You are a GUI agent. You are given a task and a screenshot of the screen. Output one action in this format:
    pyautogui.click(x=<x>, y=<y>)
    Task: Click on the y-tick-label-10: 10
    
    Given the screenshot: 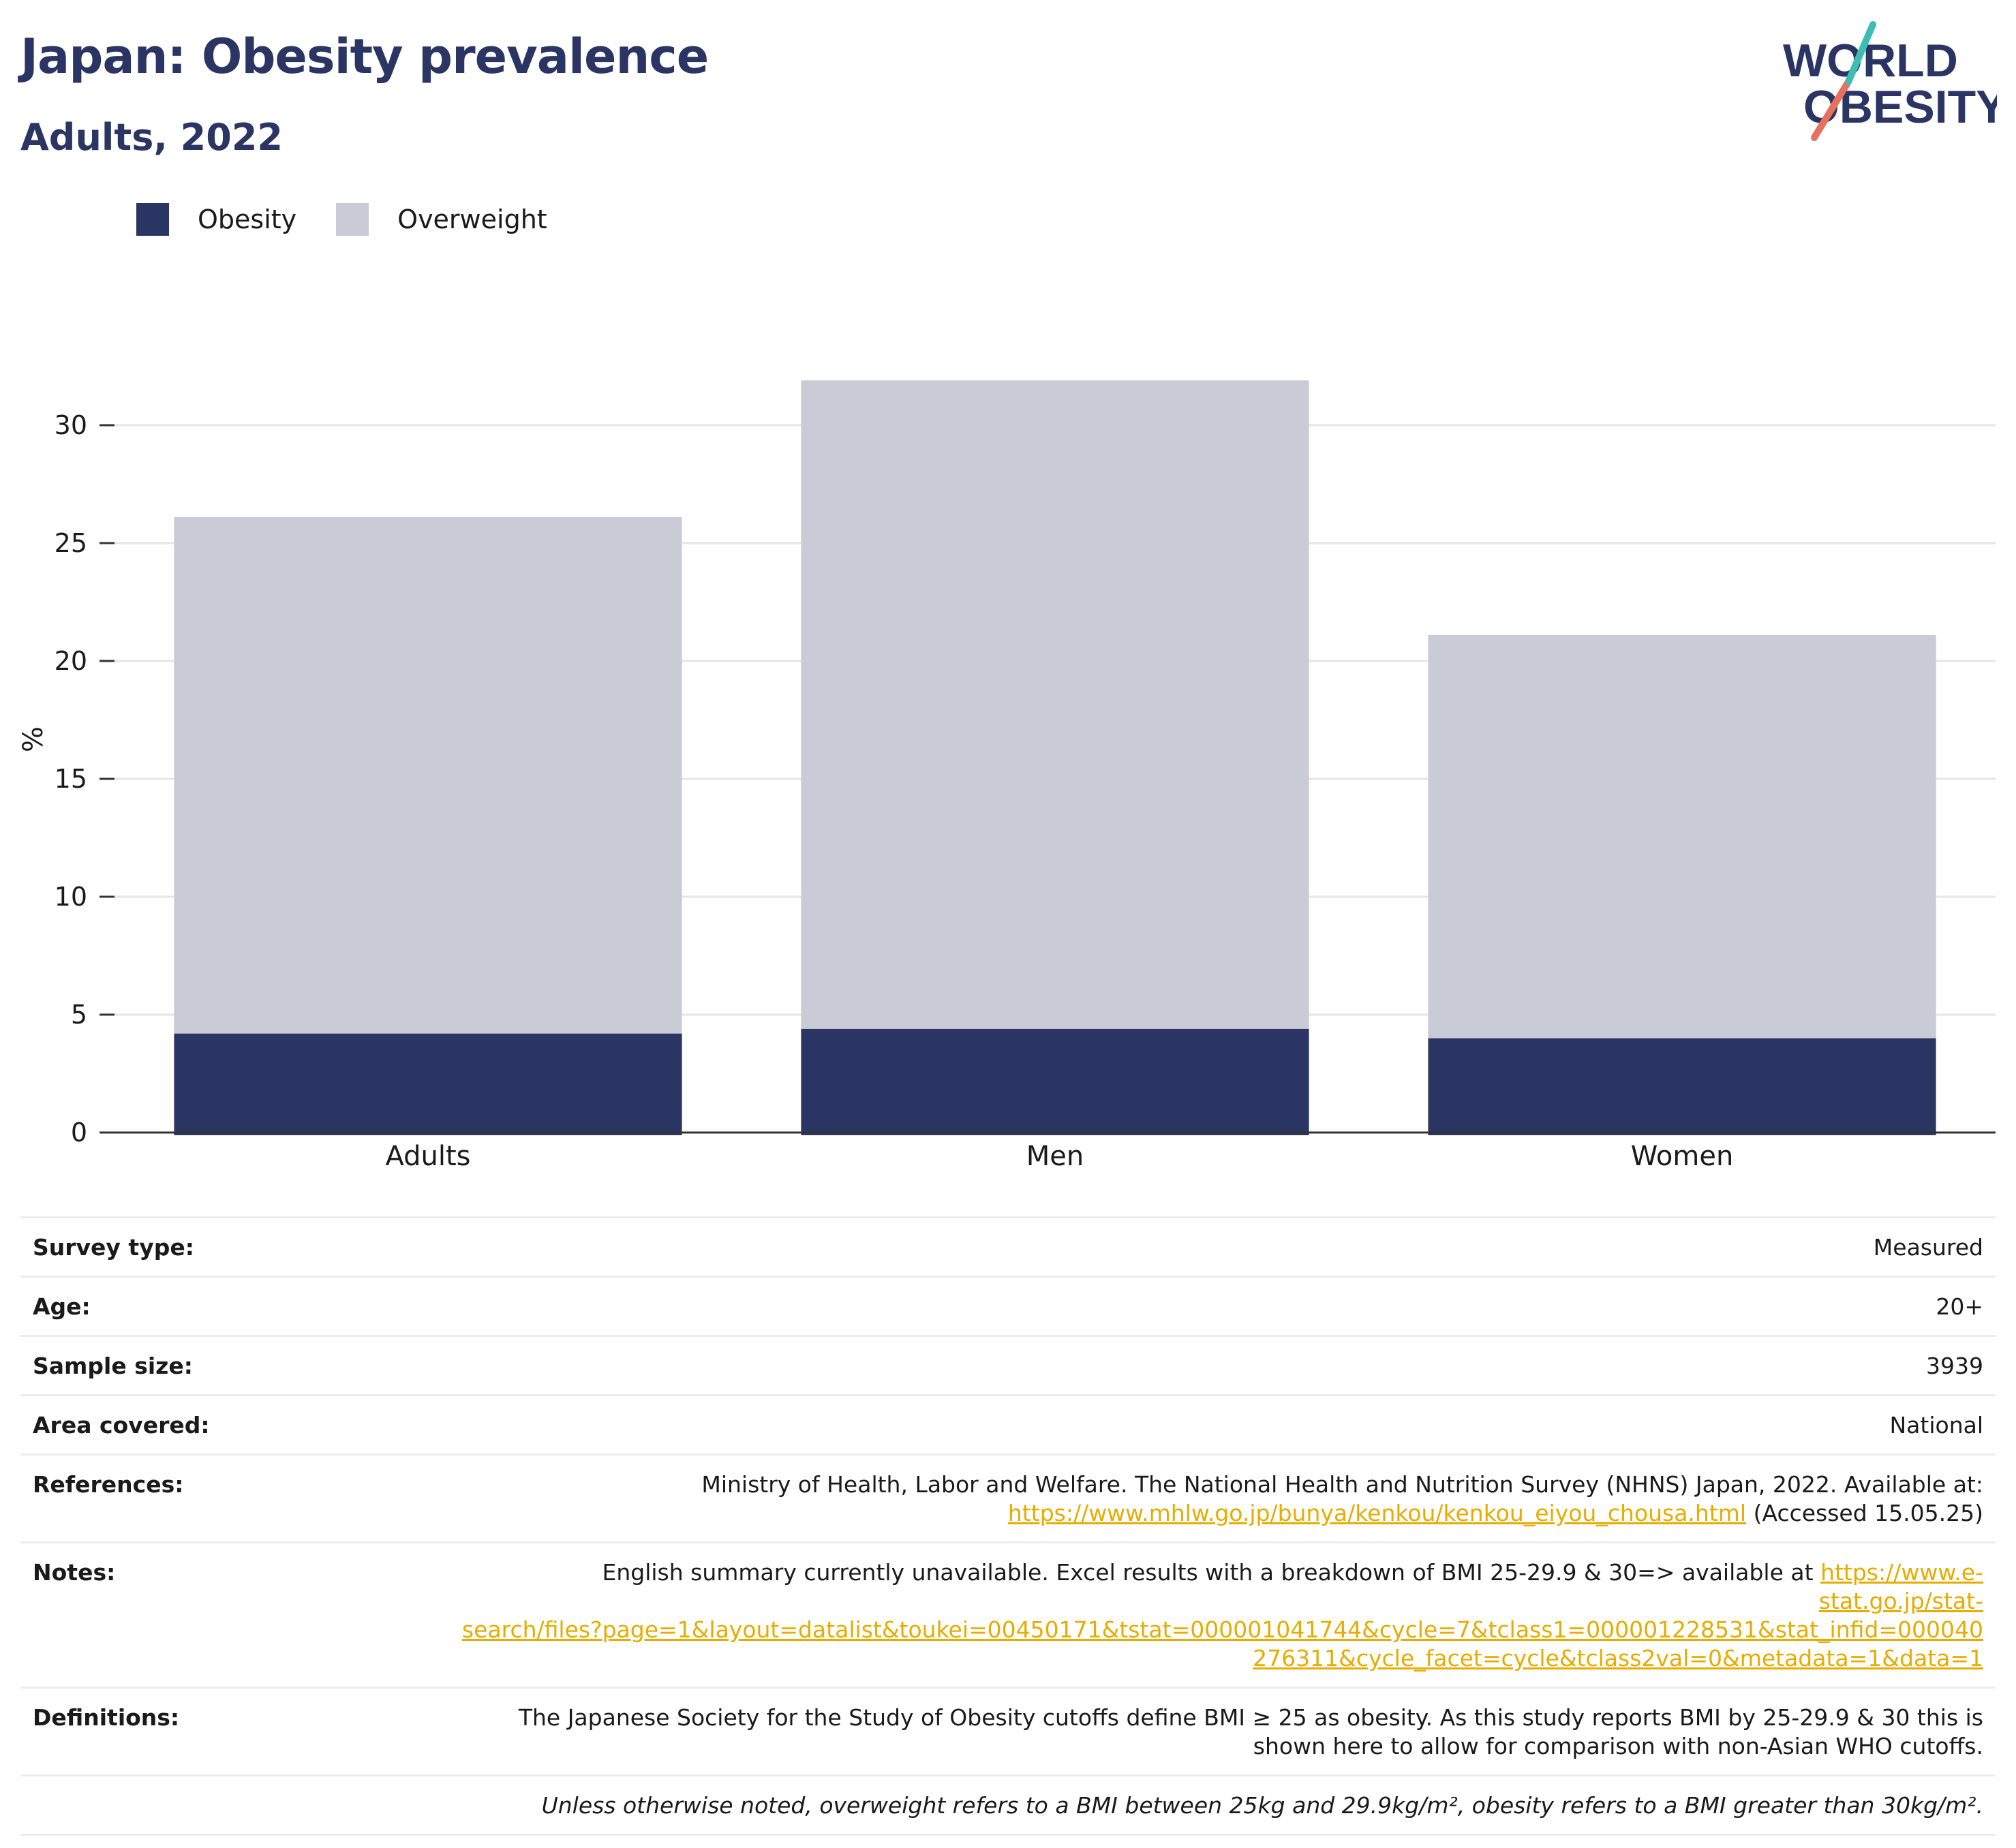 What is the action you would take?
    pyautogui.click(x=71, y=897)
    